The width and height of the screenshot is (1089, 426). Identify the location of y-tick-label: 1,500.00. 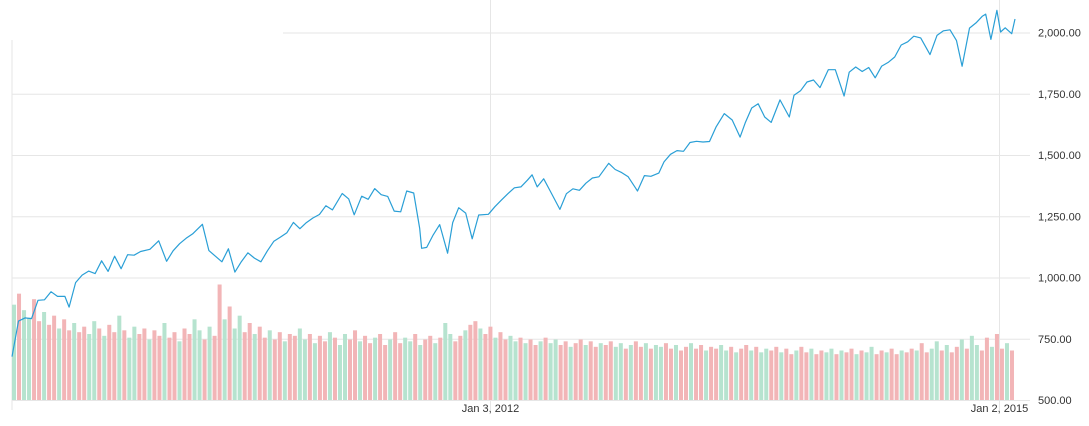
(1059, 156).